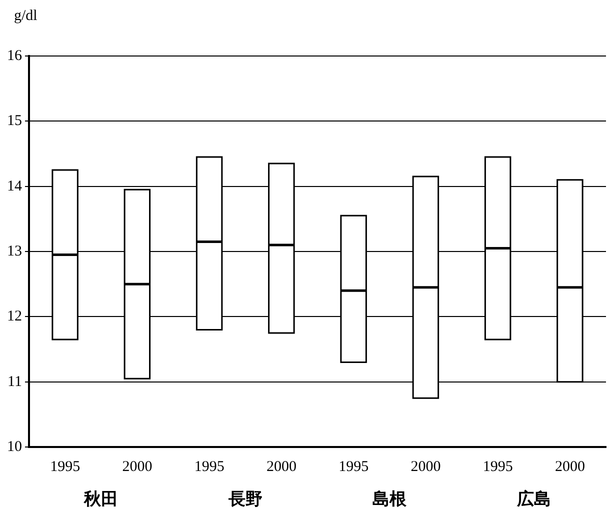  Describe the element at coordinates (14, 186) in the screenshot. I see `y-tick-label: 14` at that location.